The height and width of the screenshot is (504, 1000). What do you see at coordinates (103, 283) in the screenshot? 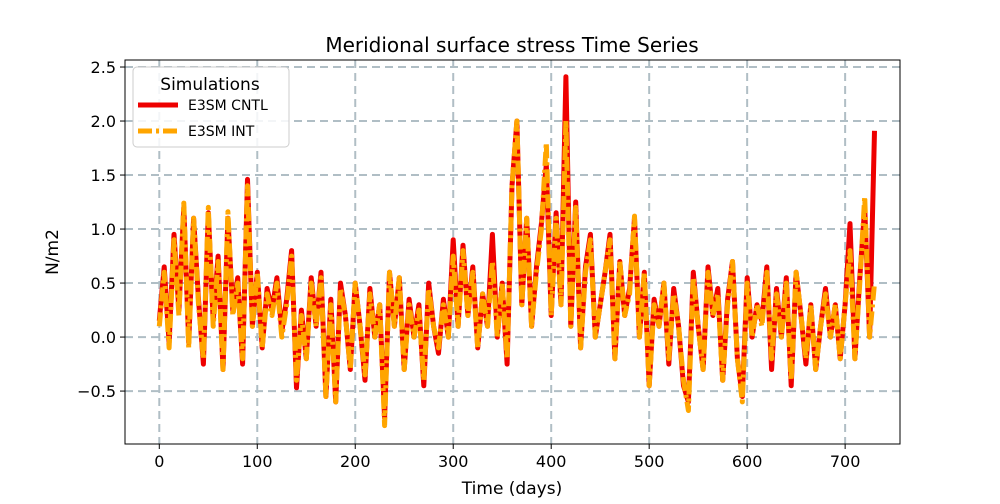
I see `y-tick-label: 0.5` at bounding box center [103, 283].